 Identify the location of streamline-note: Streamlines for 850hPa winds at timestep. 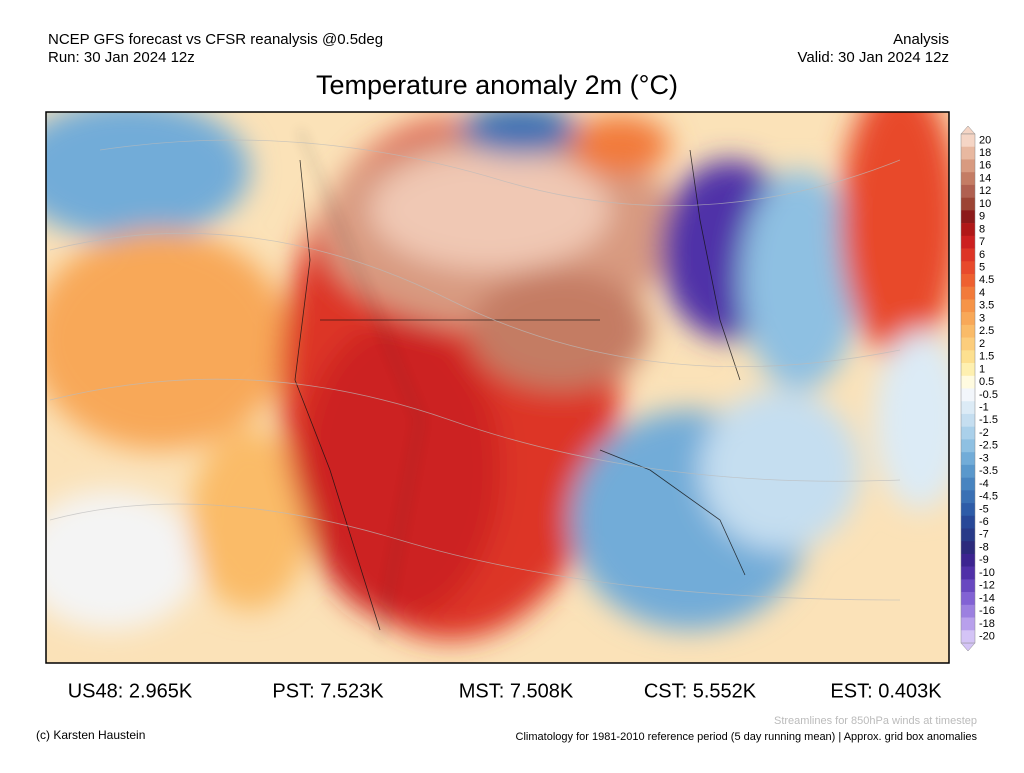
(875, 721).